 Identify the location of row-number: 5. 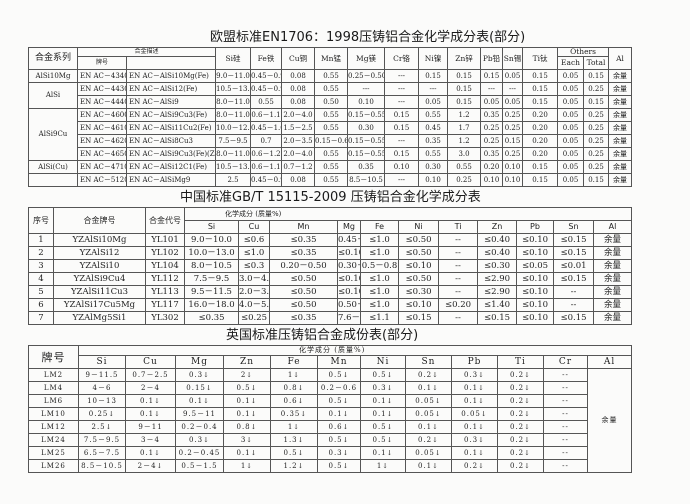
(41, 292).